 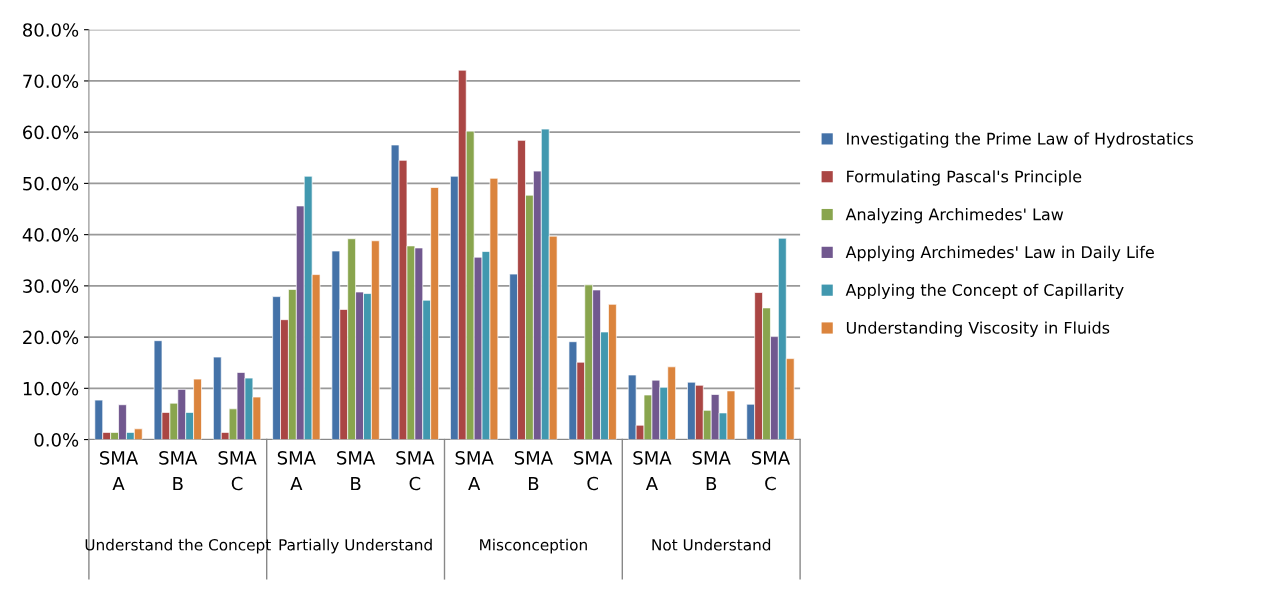 What do you see at coordinates (178, 546) in the screenshot?
I see `text: Understand the Concept` at bounding box center [178, 546].